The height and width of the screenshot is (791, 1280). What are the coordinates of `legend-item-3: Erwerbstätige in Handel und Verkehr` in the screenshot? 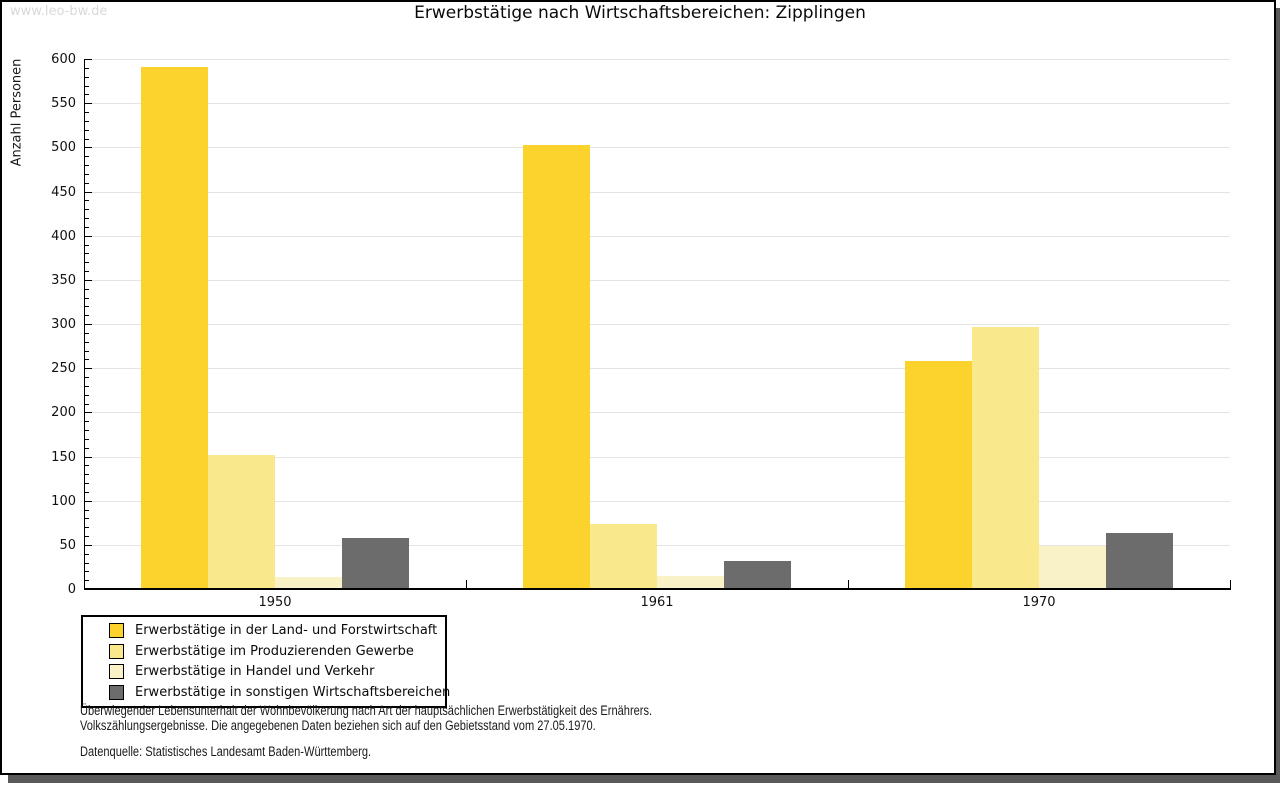 It's located at (272, 671).